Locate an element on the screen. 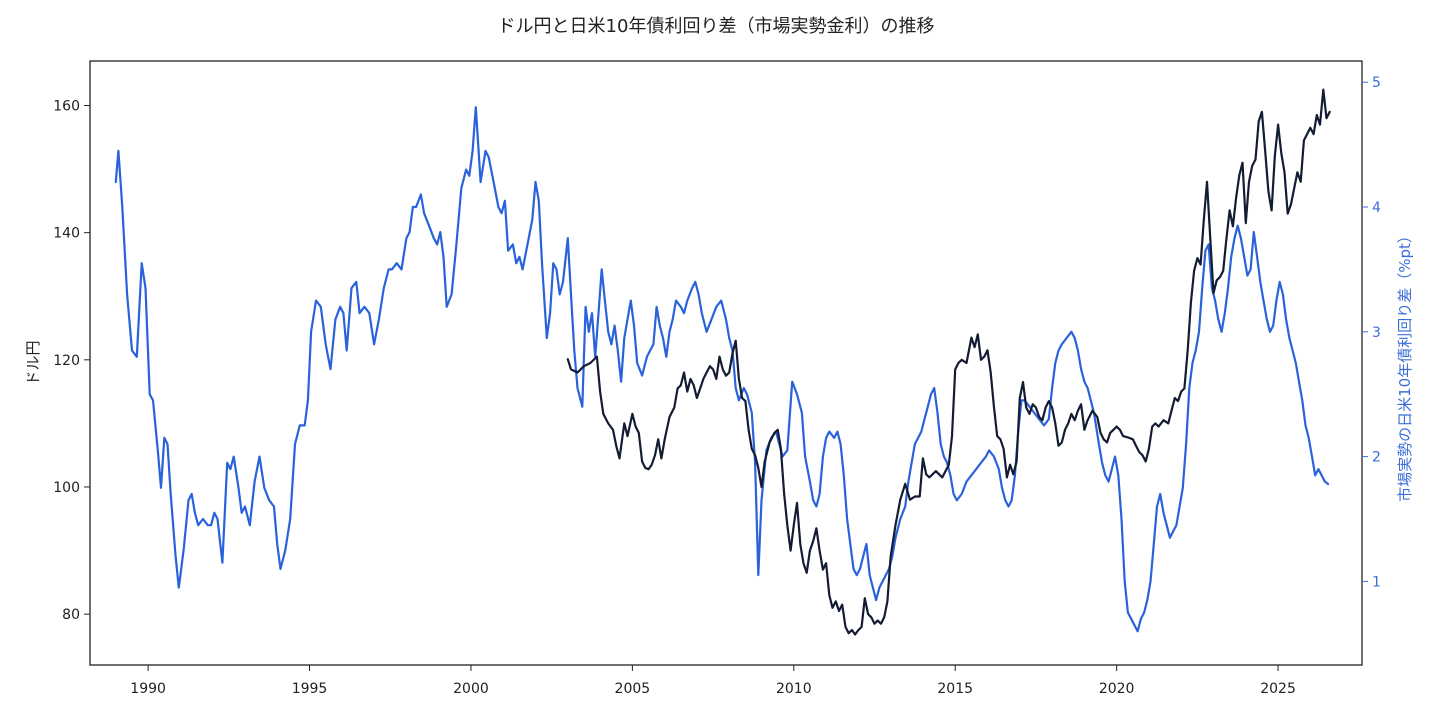 The width and height of the screenshot is (1430, 715). y-left-tick-label: 160 is located at coordinates (66, 107).